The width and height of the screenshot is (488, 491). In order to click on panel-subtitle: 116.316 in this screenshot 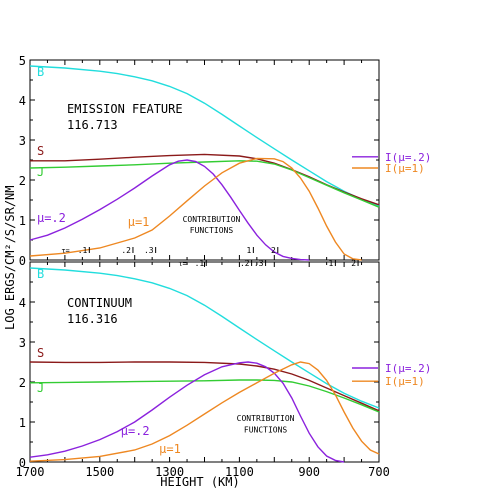, I will do `click(92, 319)`.